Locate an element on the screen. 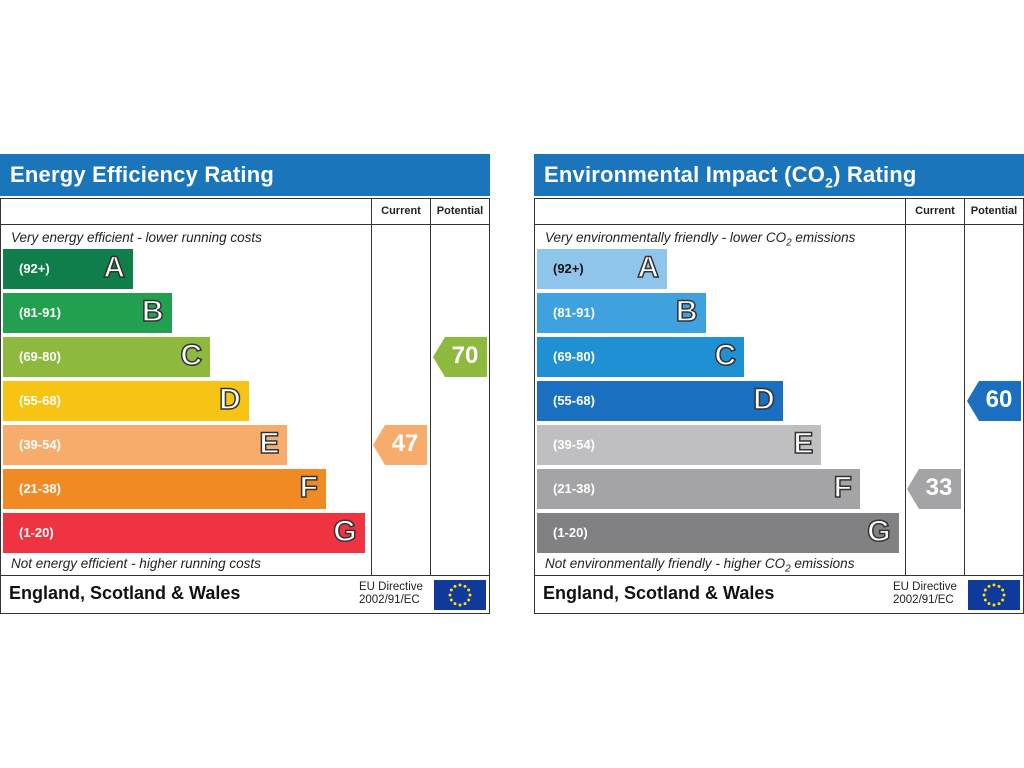 Image resolution: width=1024 pixels, height=768 pixels. chart-header: Energy Efficiency Rating is located at coordinates (245, 175).